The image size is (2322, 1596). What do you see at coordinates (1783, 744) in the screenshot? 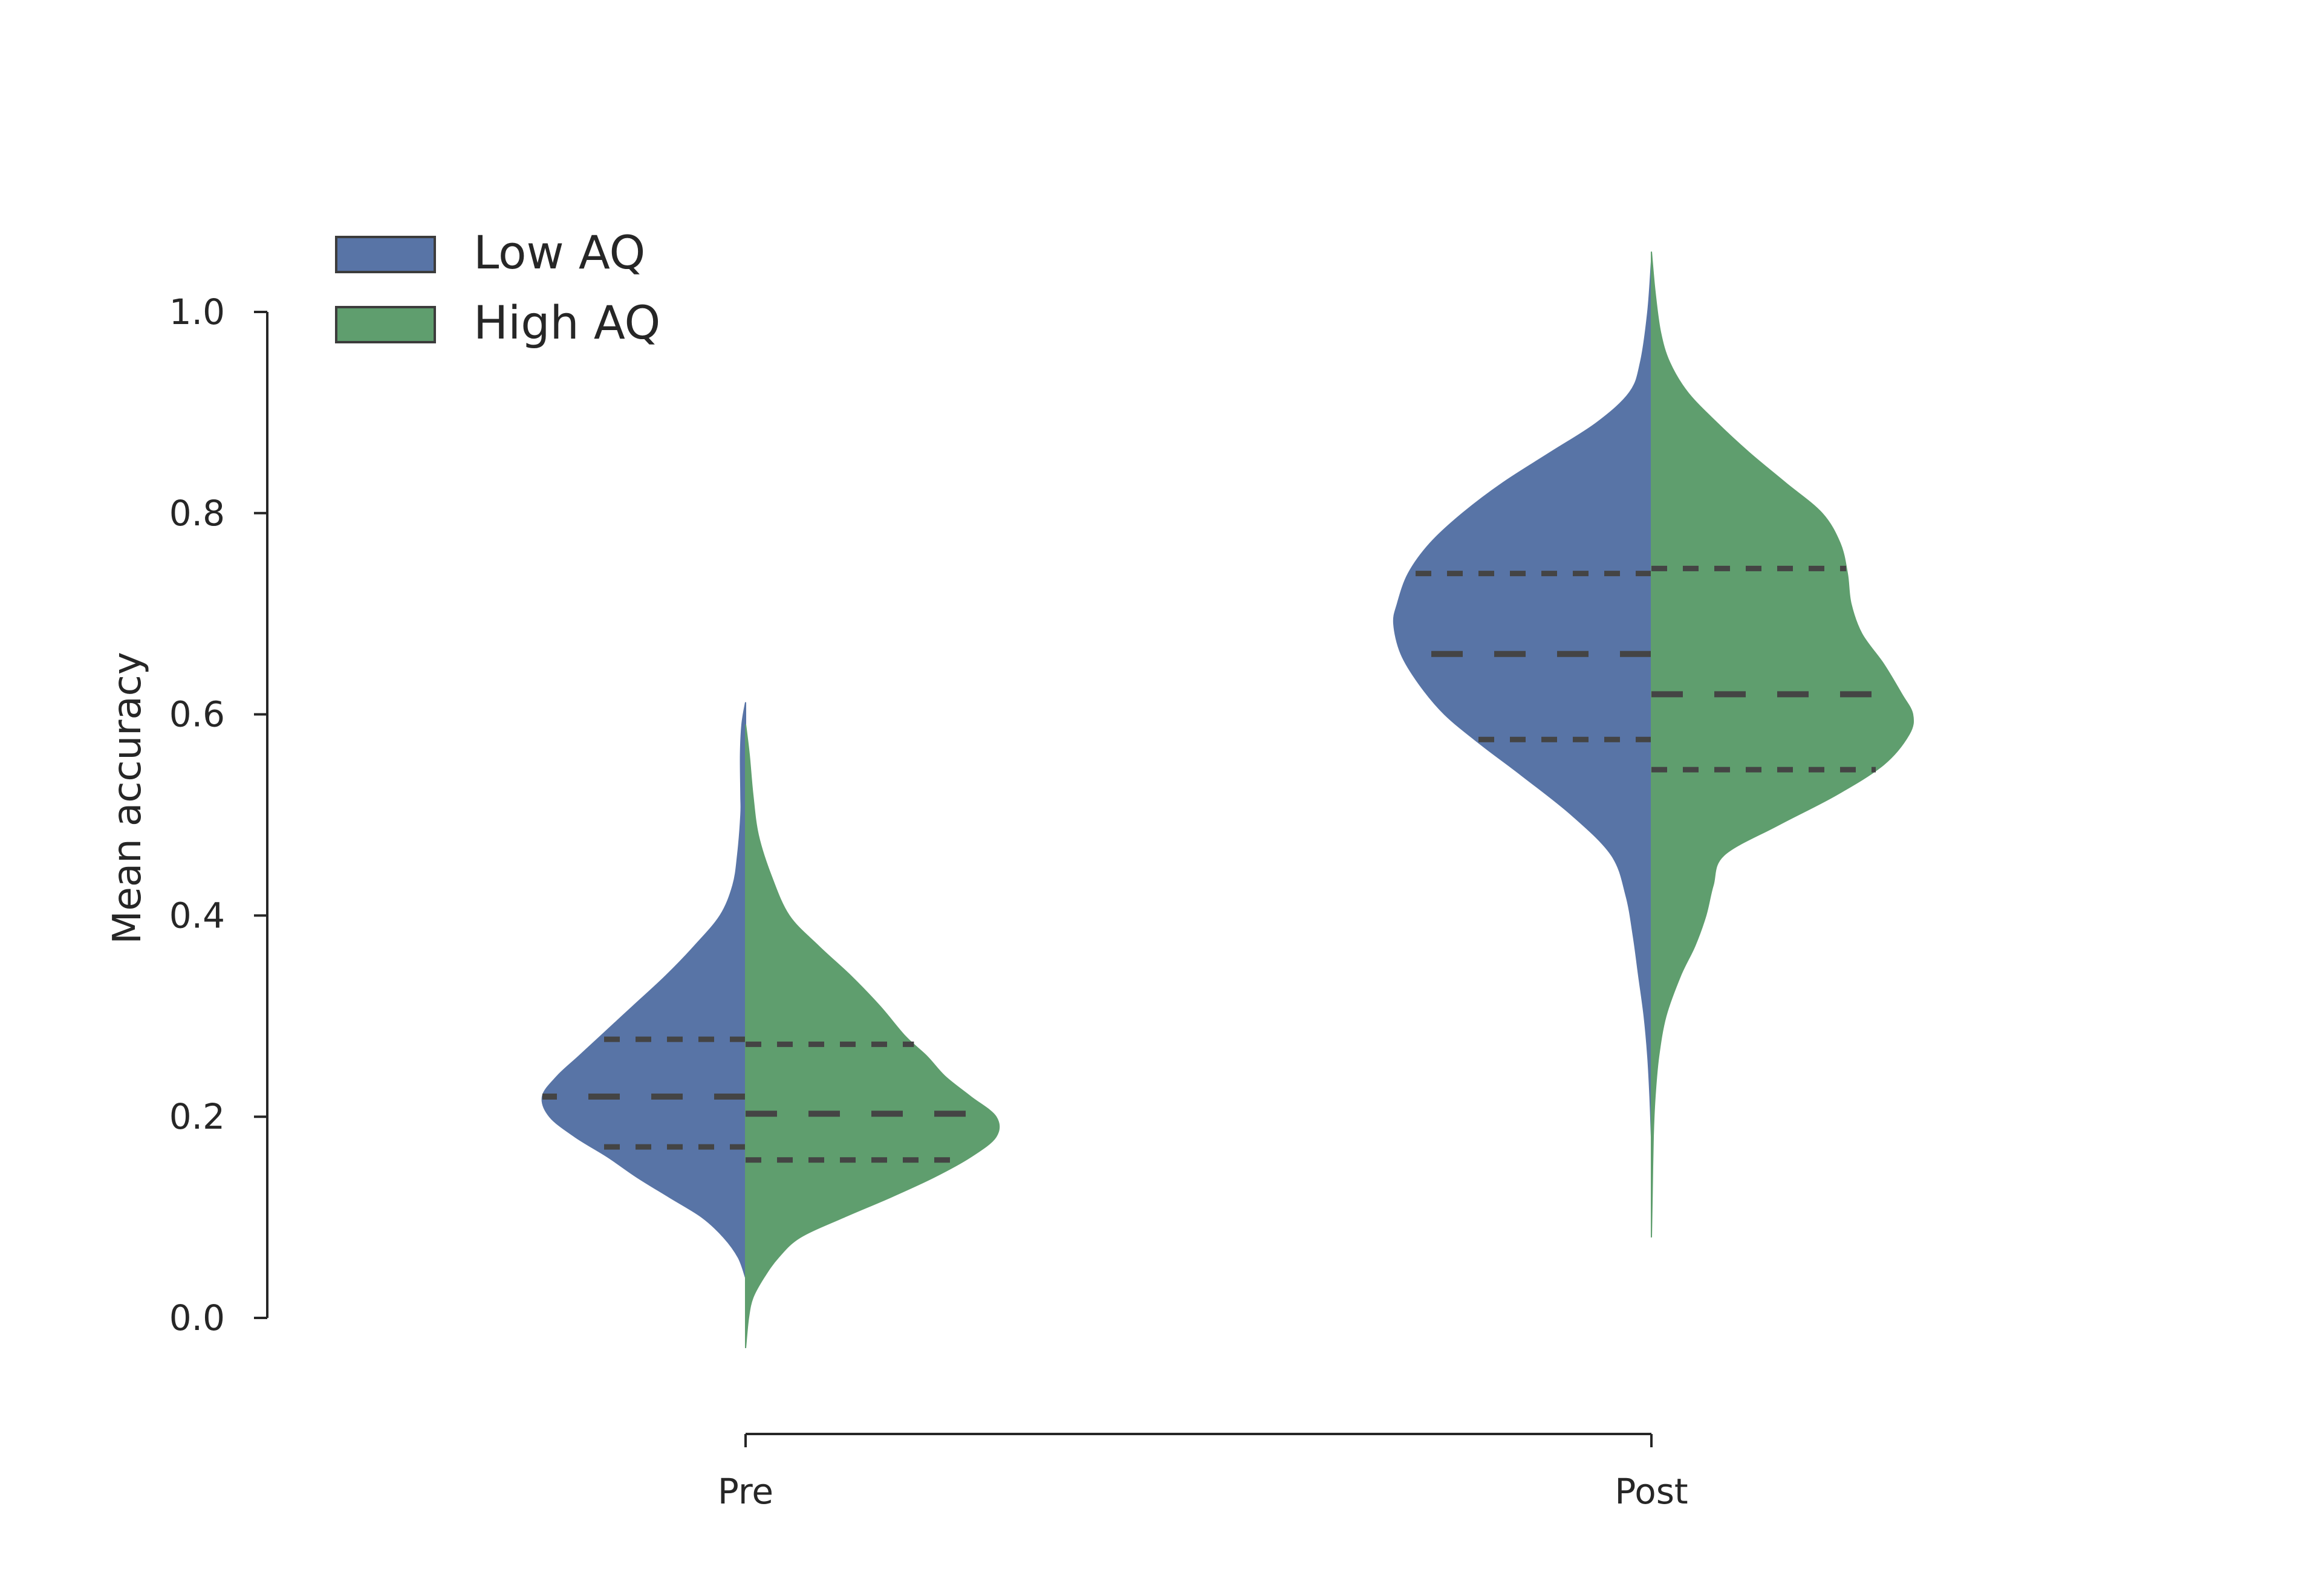
I see `violin-post-high-aq` at bounding box center [1783, 744].